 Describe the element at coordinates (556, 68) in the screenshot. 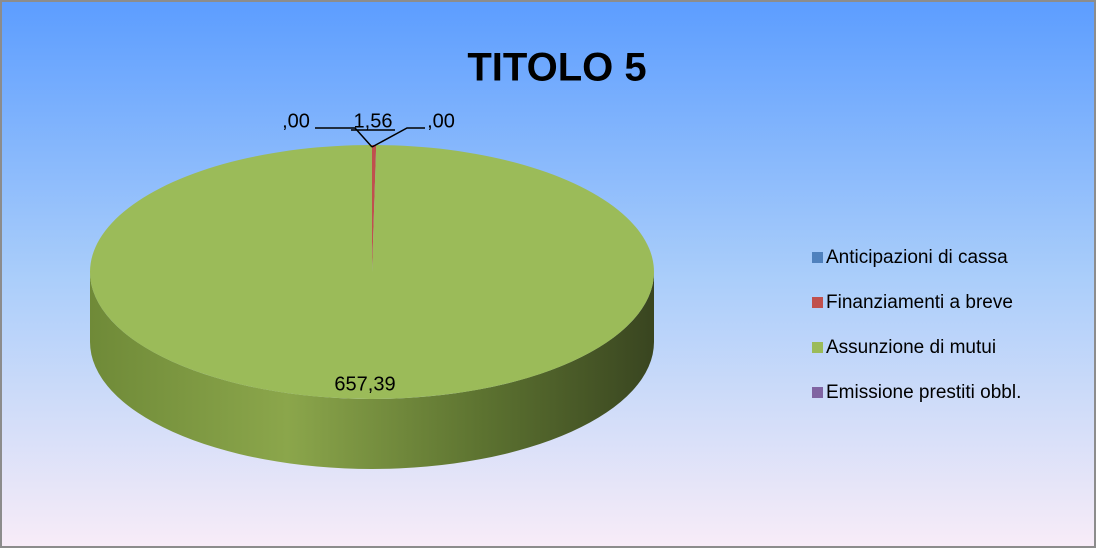

I see `chart-title: TITOLO 5` at that location.